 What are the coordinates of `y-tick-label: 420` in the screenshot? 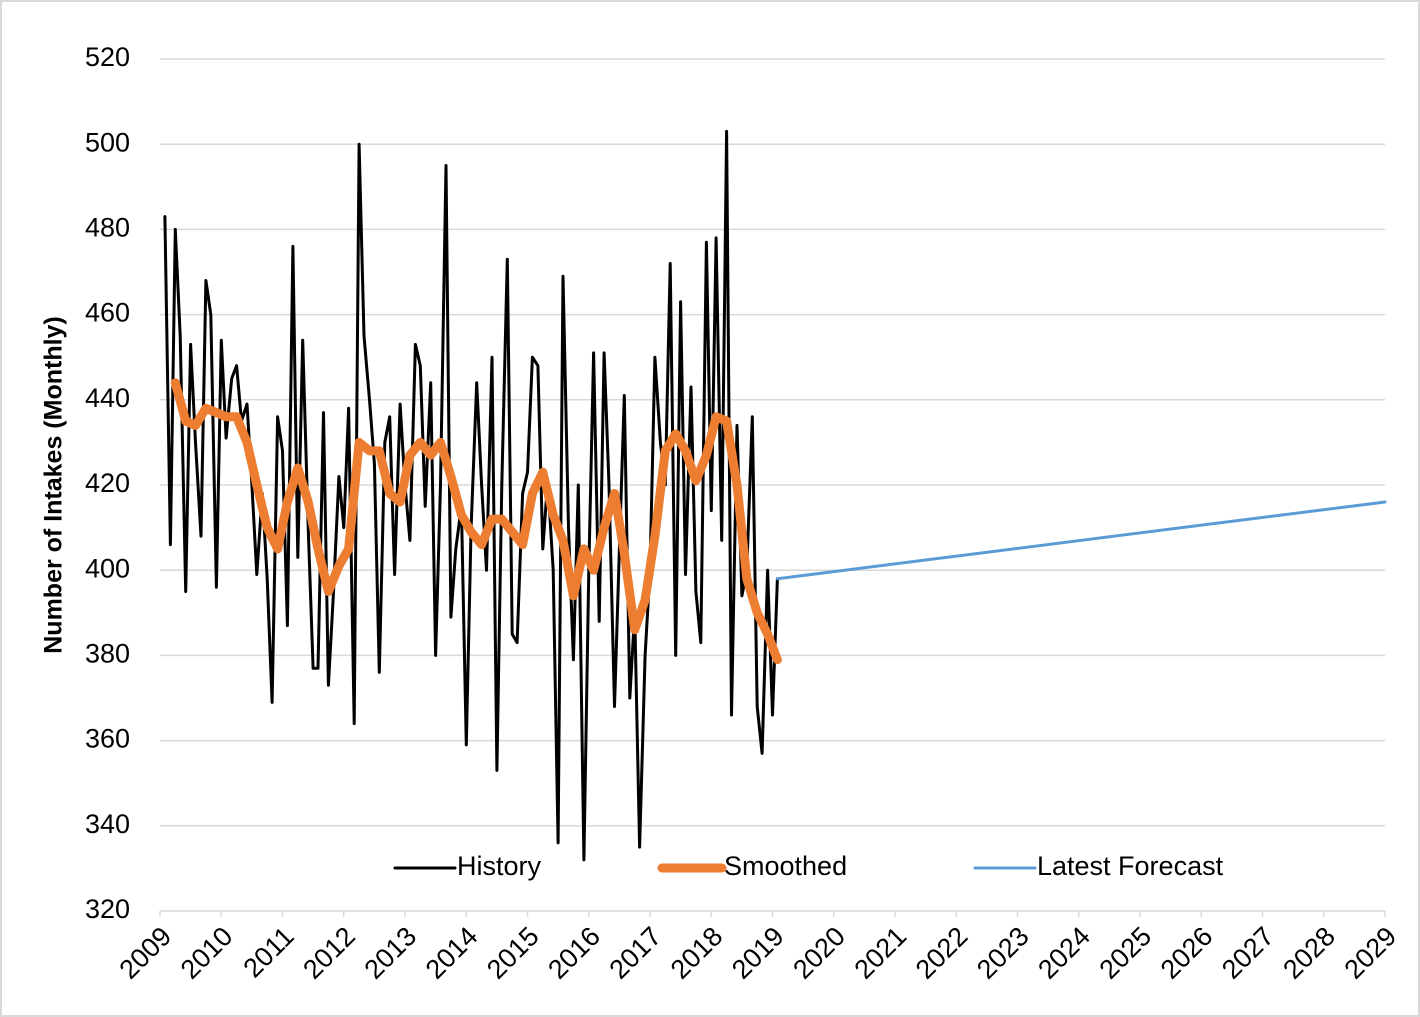 It's located at (107, 483).